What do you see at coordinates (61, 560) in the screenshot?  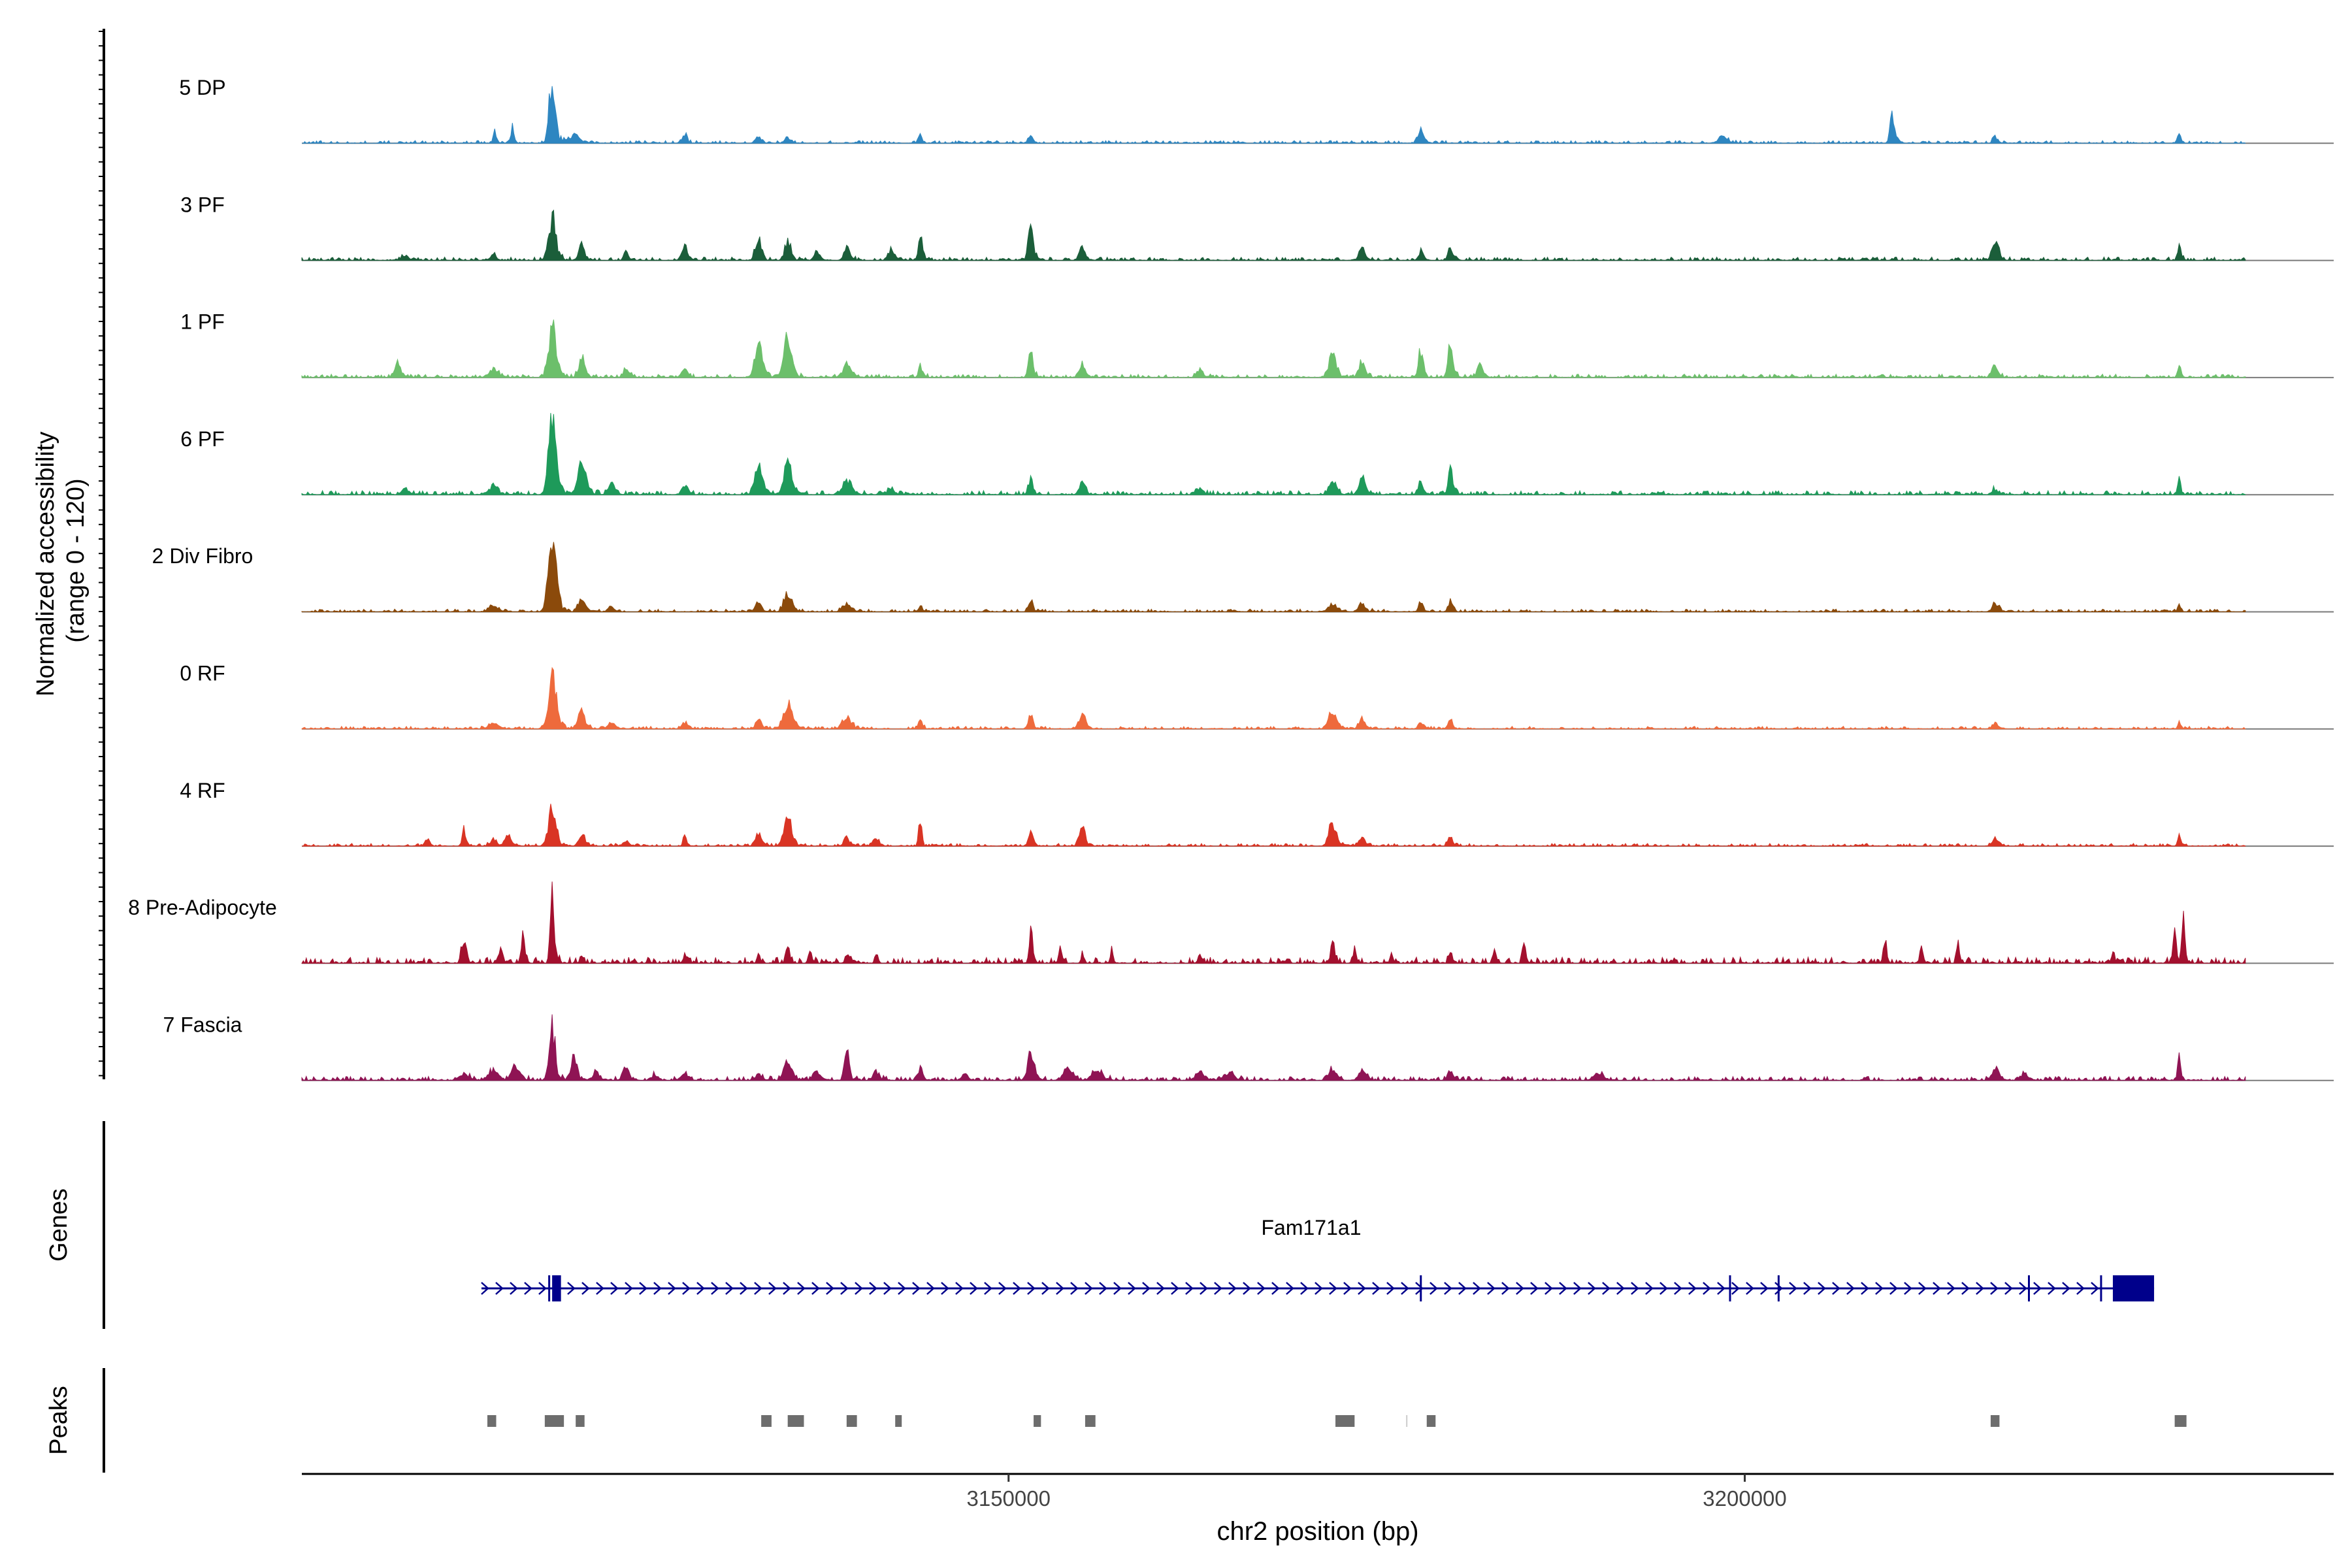 I see `y-axis-label: Normalized accessibility (range 0 - 120)` at bounding box center [61, 560].